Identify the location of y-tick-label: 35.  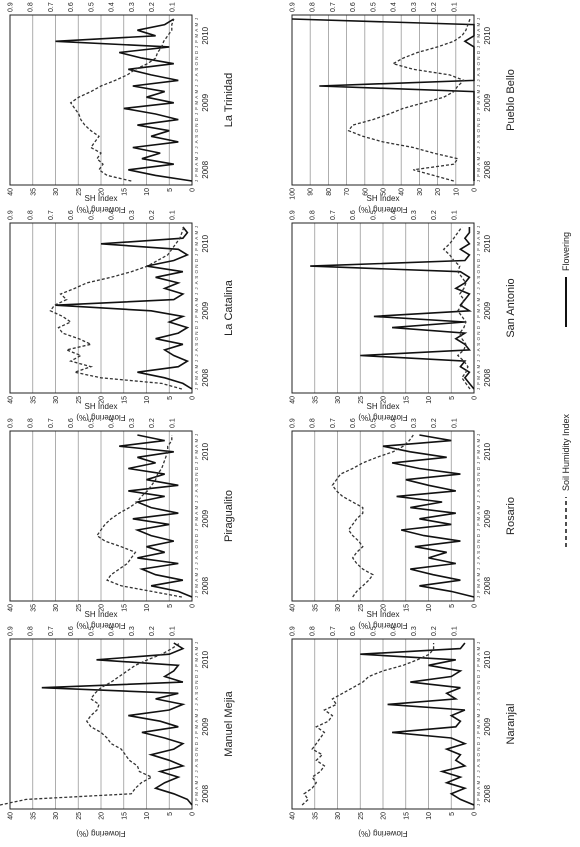
(33, 400).